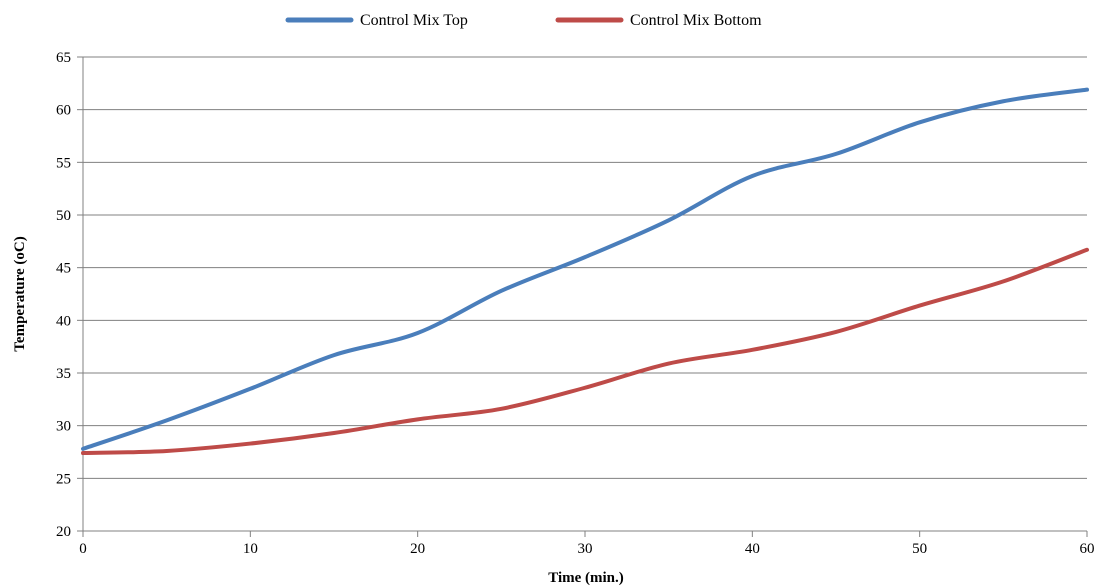 Image resolution: width=1102 pixels, height=588 pixels. I want to click on x-tick-label: 20, so click(417, 549).